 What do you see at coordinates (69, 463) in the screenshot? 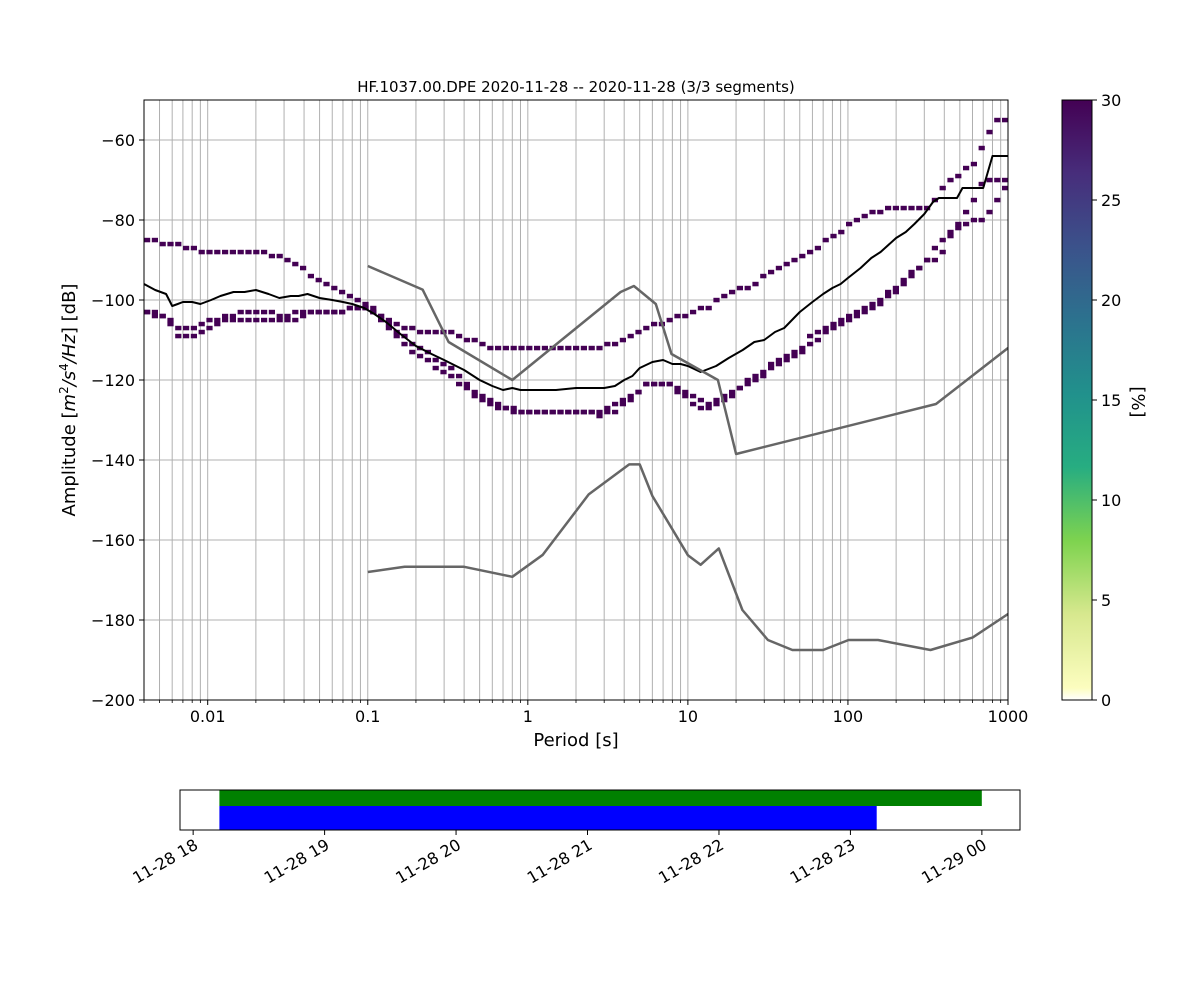
I see `y-label-prefix: Amplitude [` at bounding box center [69, 463].